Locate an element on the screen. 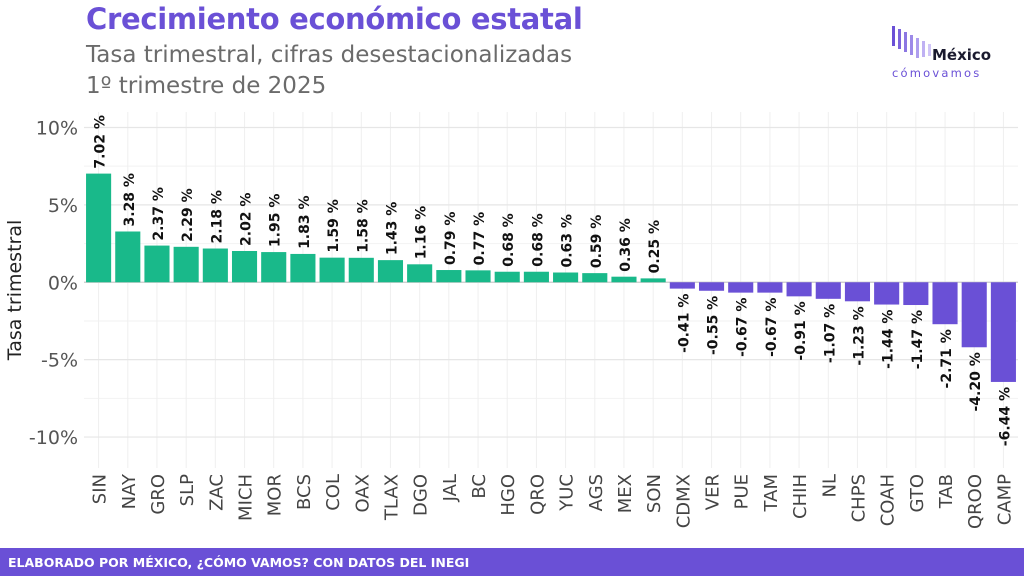 The image size is (1024, 576). value-label: -4.20 % is located at coordinates (976, 381).